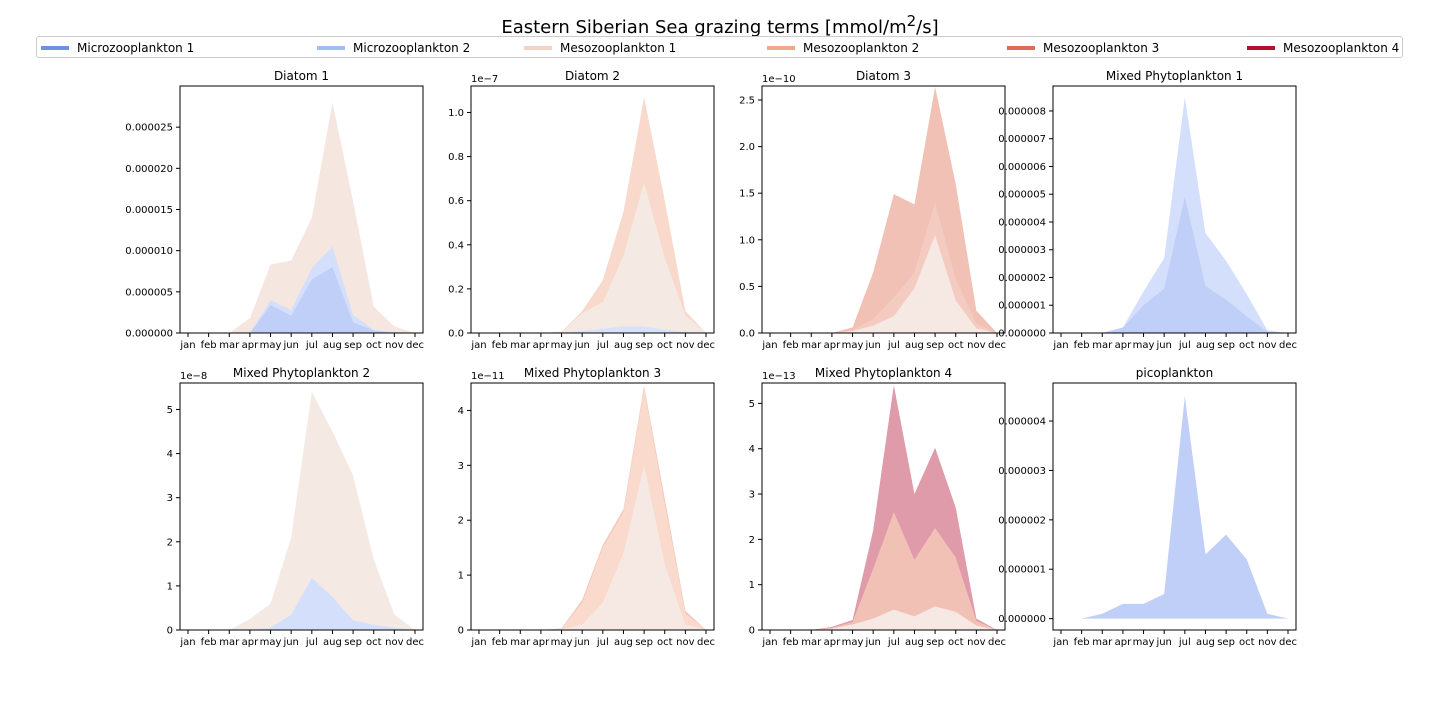 The image size is (1440, 720). I want to click on y-tick-label: 2, so click(170, 542).